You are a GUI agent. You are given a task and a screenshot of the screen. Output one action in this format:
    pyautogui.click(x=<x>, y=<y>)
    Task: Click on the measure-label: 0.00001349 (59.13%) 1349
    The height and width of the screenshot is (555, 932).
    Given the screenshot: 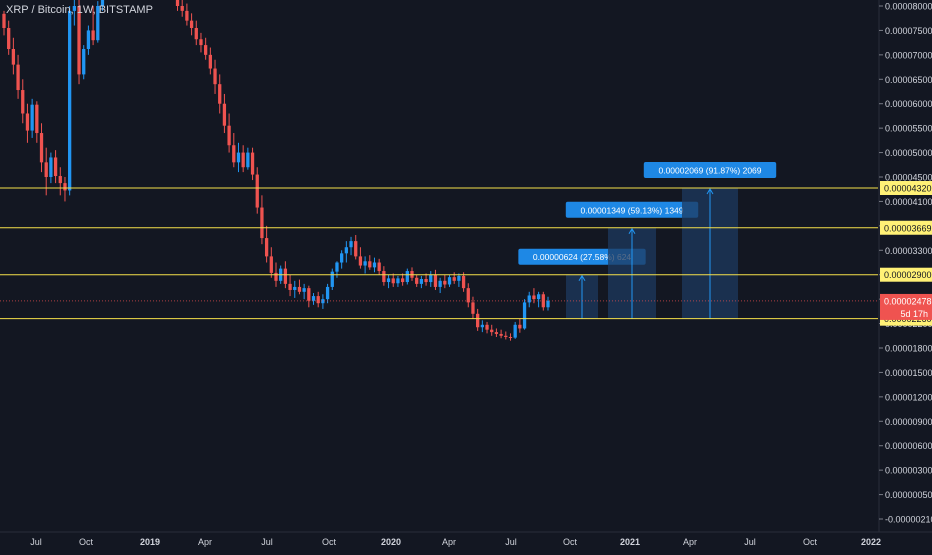 What is the action you would take?
    pyautogui.click(x=631, y=210)
    